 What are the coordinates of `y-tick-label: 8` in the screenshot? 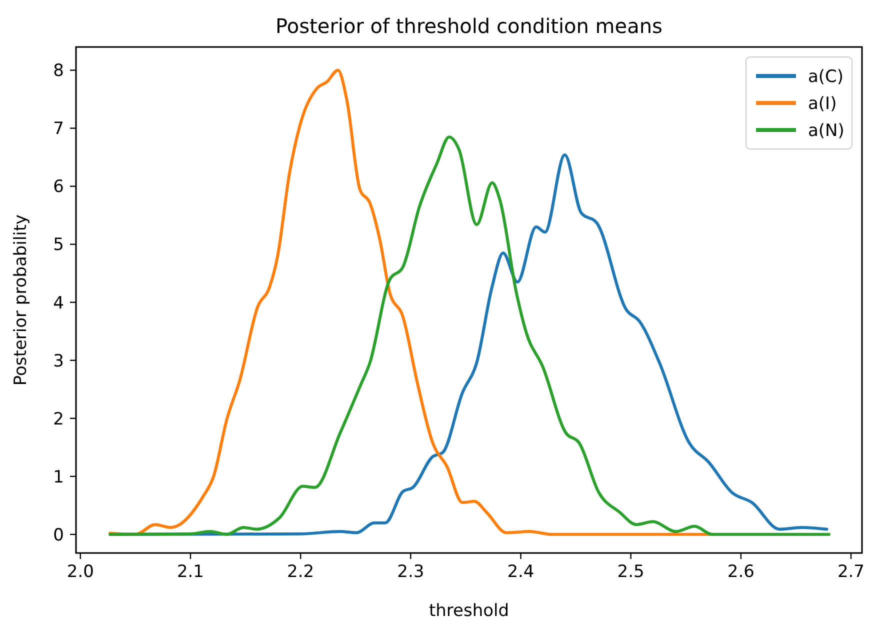 It's located at (58, 71).